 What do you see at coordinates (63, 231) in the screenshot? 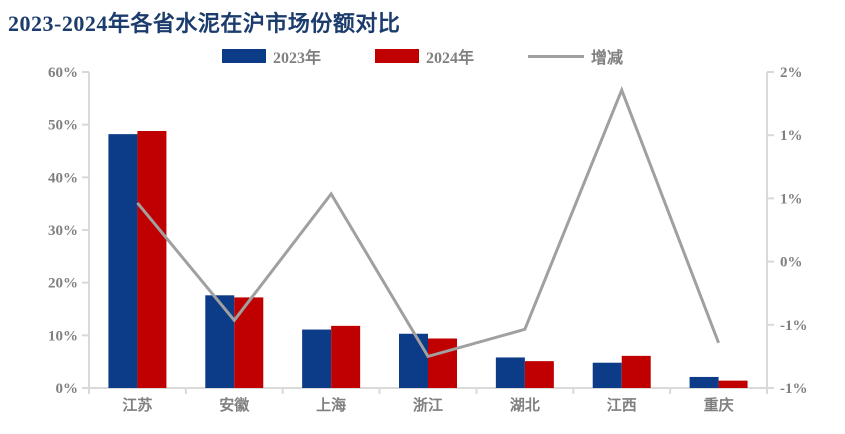
I see `left-tick-label-3: 30%` at bounding box center [63, 231].